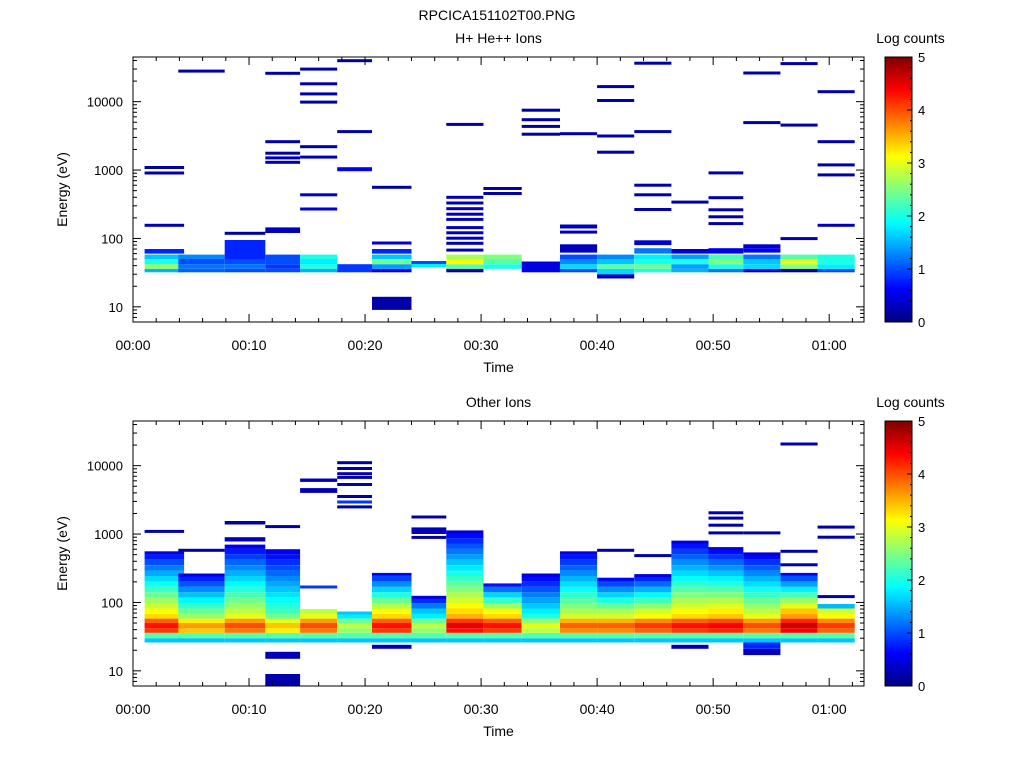  I want to click on x-tick-label: 01:00, so click(829, 709).